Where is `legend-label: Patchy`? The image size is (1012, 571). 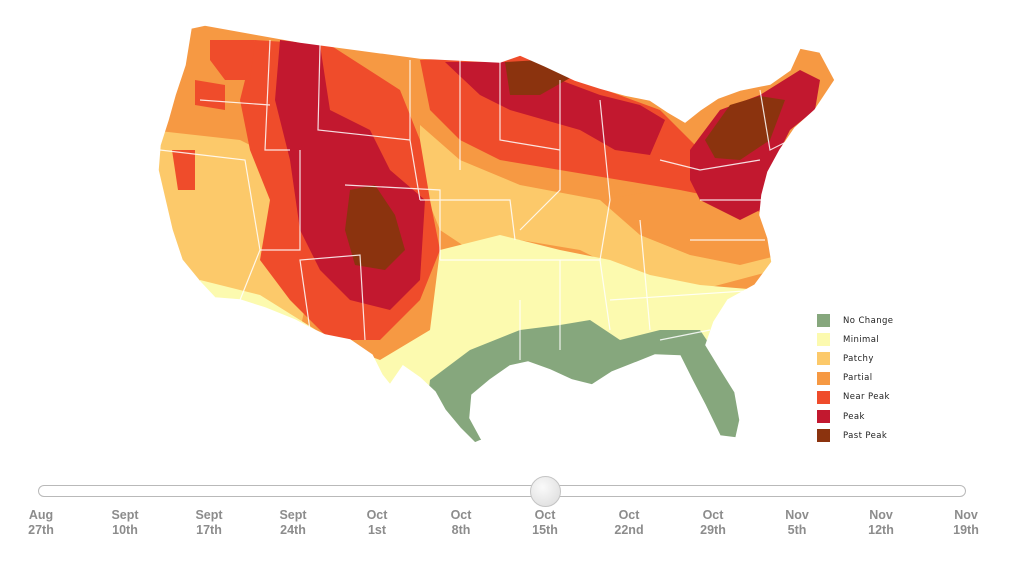 legend-label: Patchy is located at coordinates (858, 358).